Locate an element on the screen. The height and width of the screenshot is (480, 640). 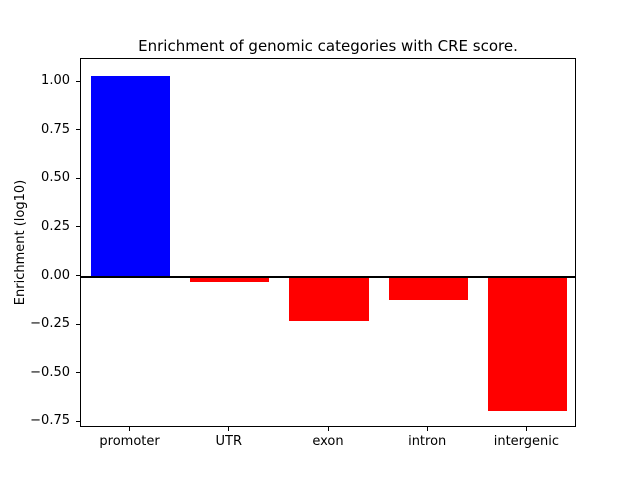
y-tick-label: −0.50 is located at coordinates (50, 372).